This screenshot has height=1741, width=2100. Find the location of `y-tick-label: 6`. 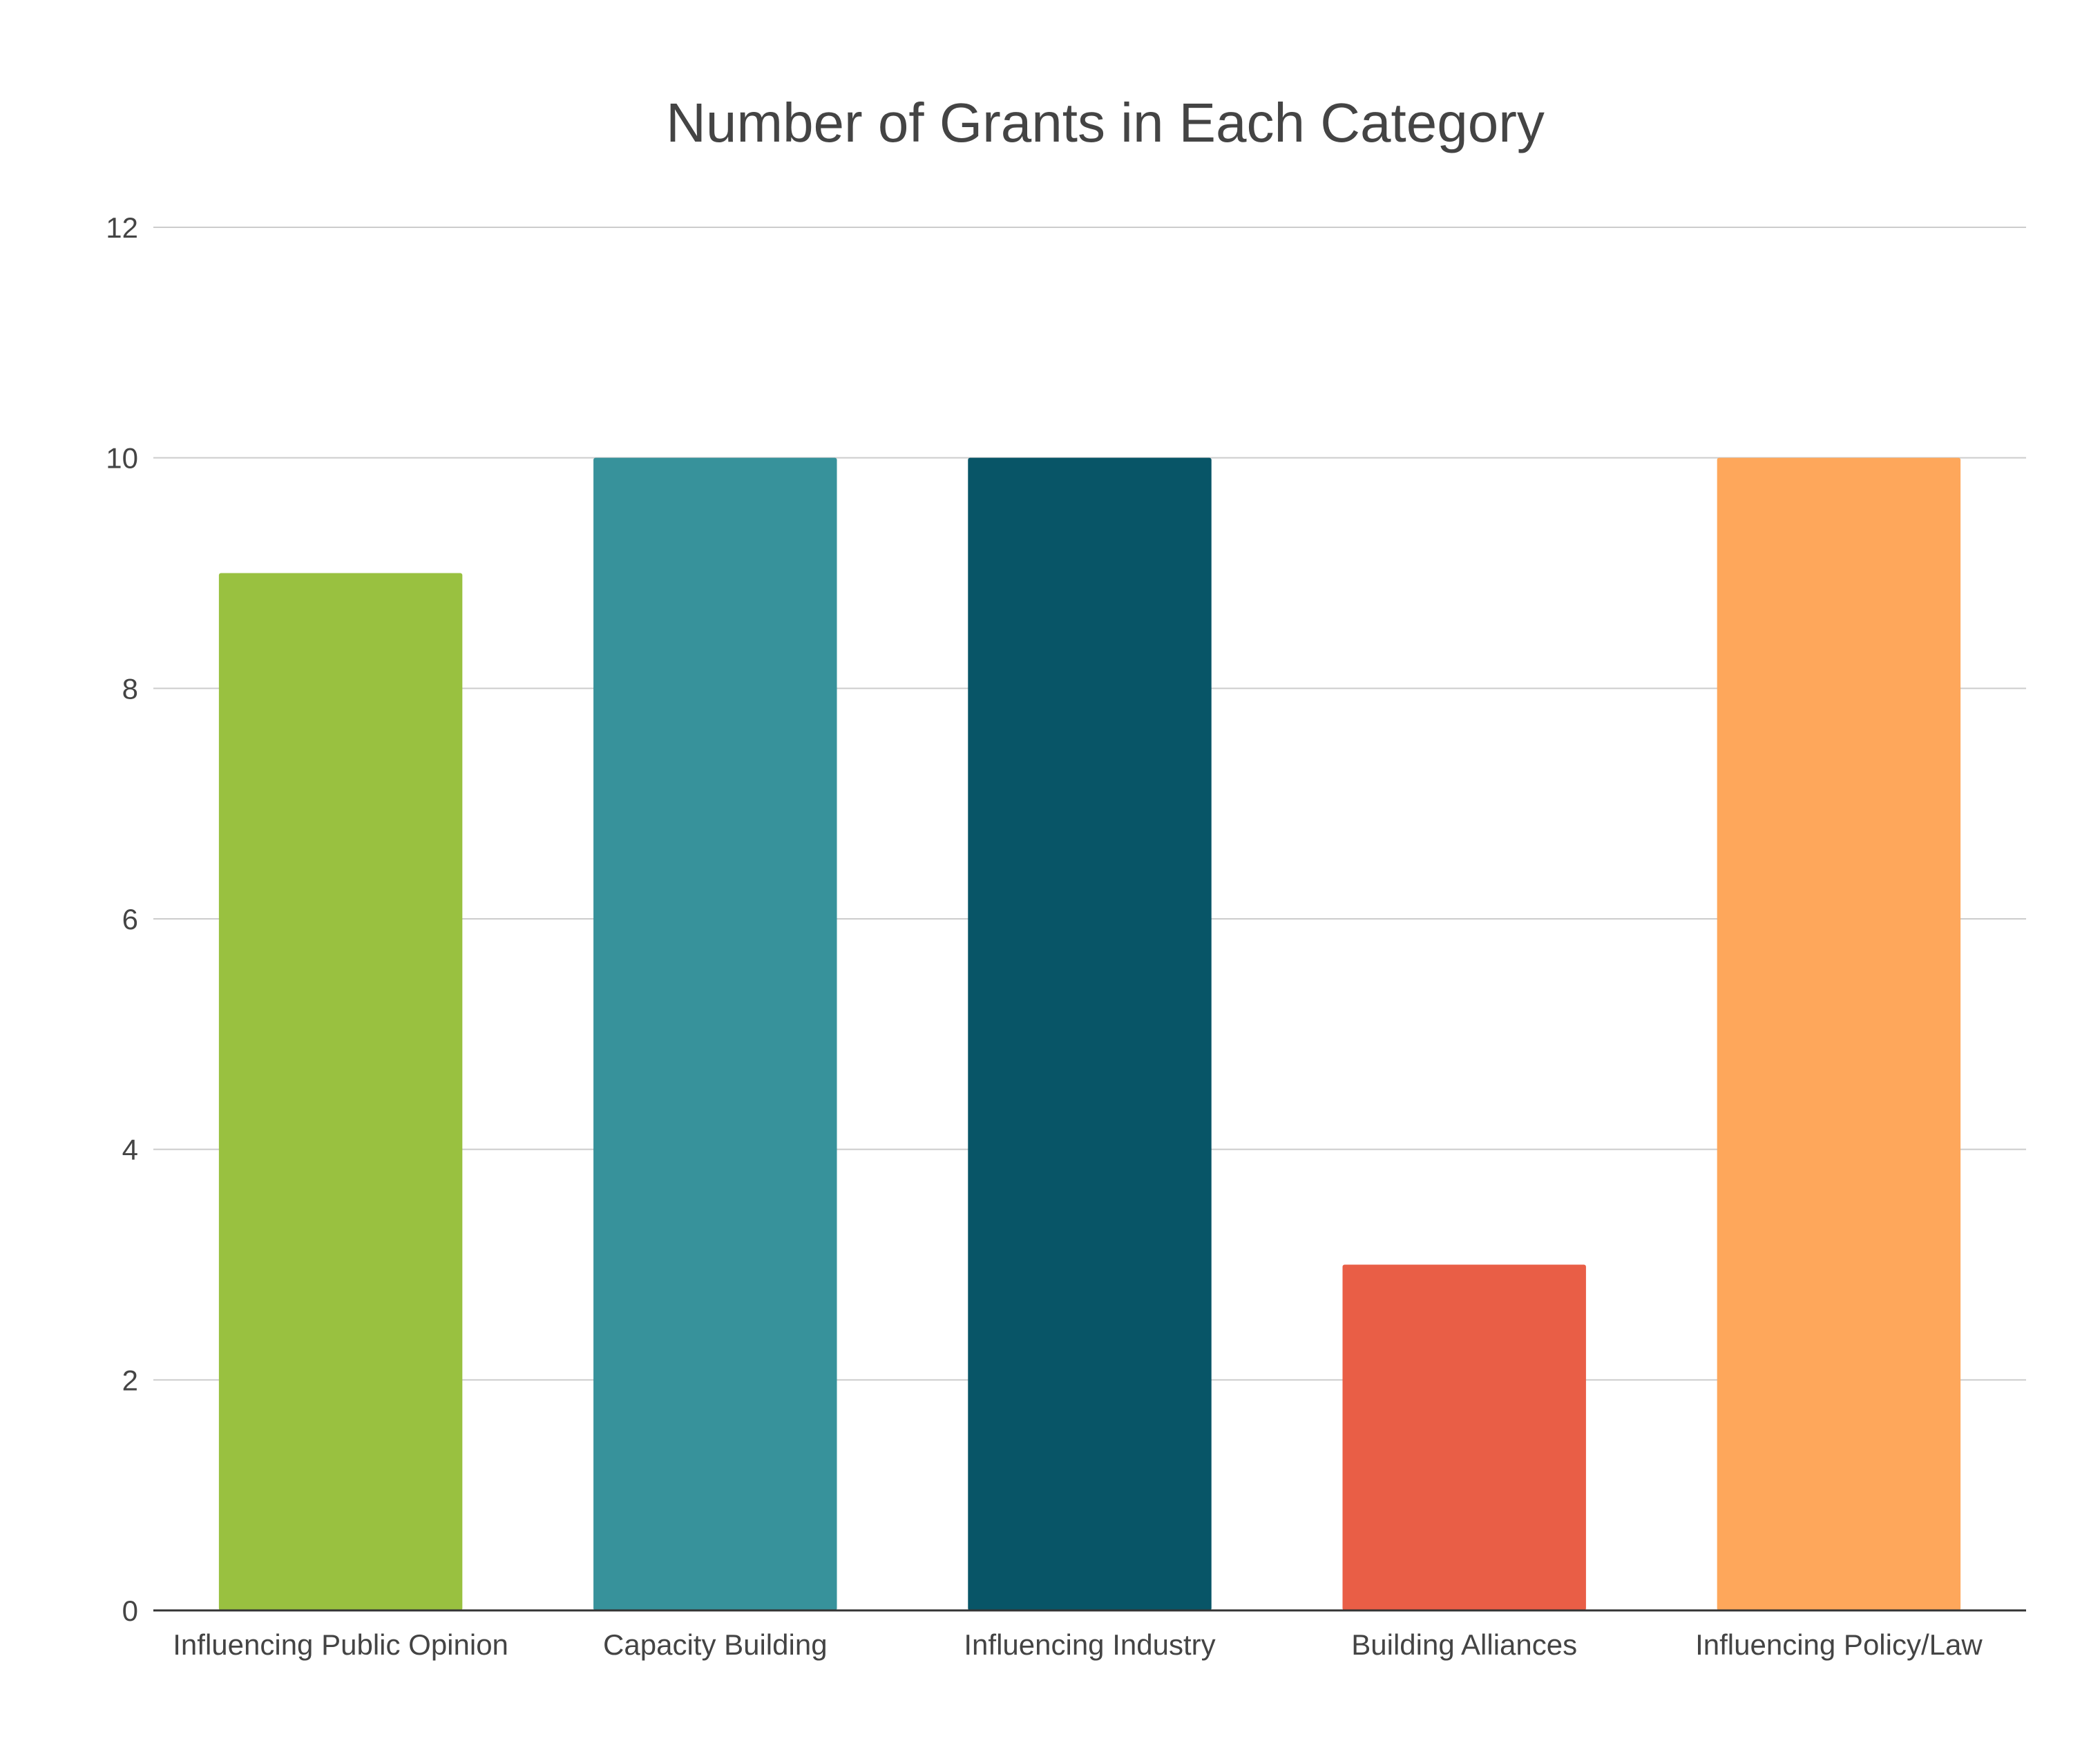

y-tick-label: 6 is located at coordinates (130, 919).